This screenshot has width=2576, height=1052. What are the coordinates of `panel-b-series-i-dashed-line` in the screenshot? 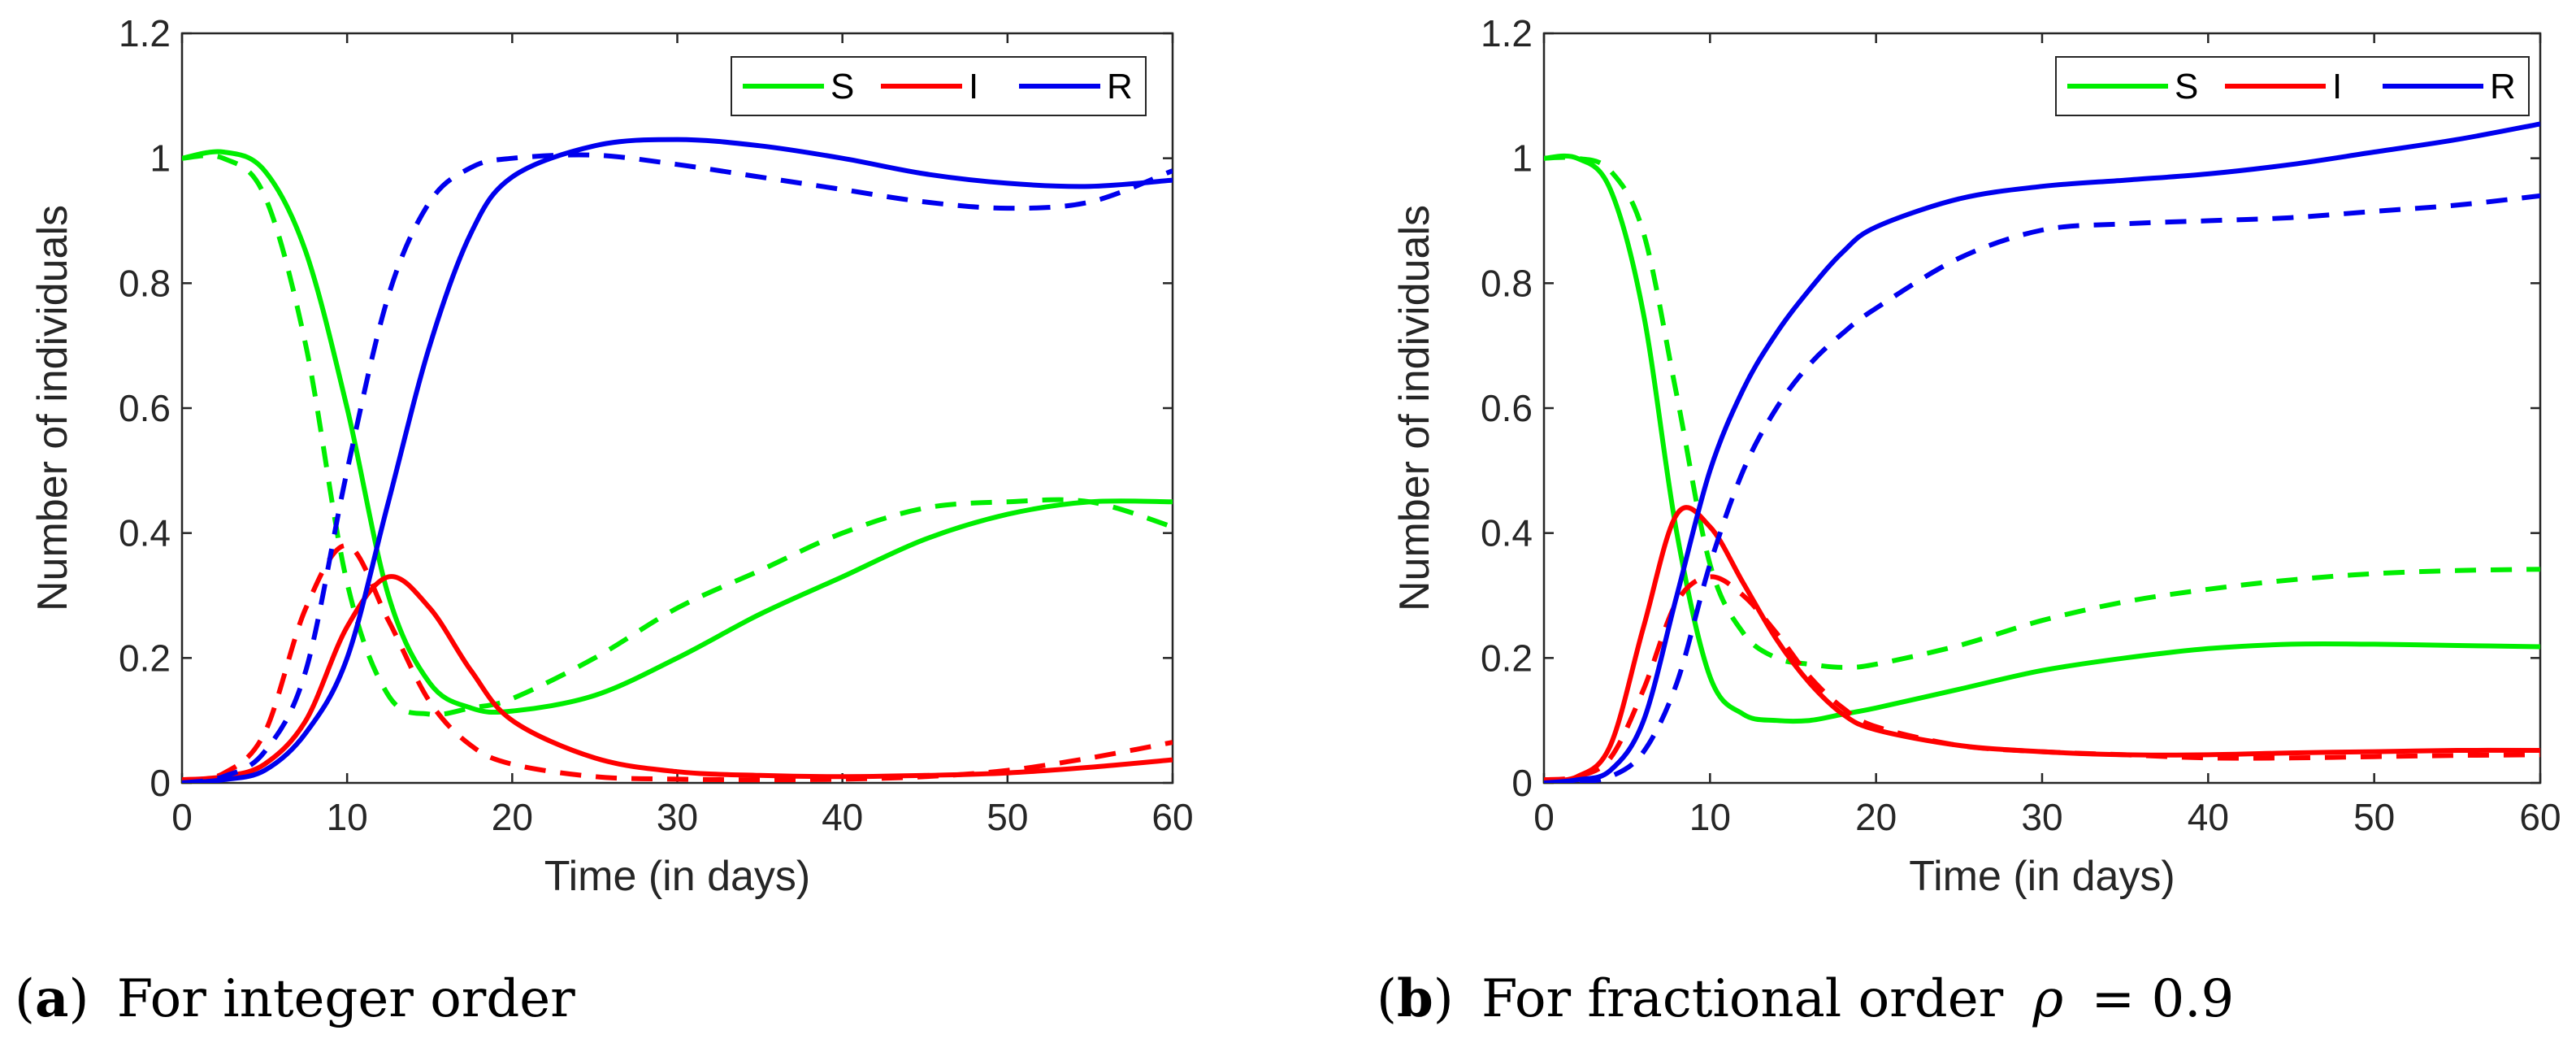 It's located at (2042, 678).